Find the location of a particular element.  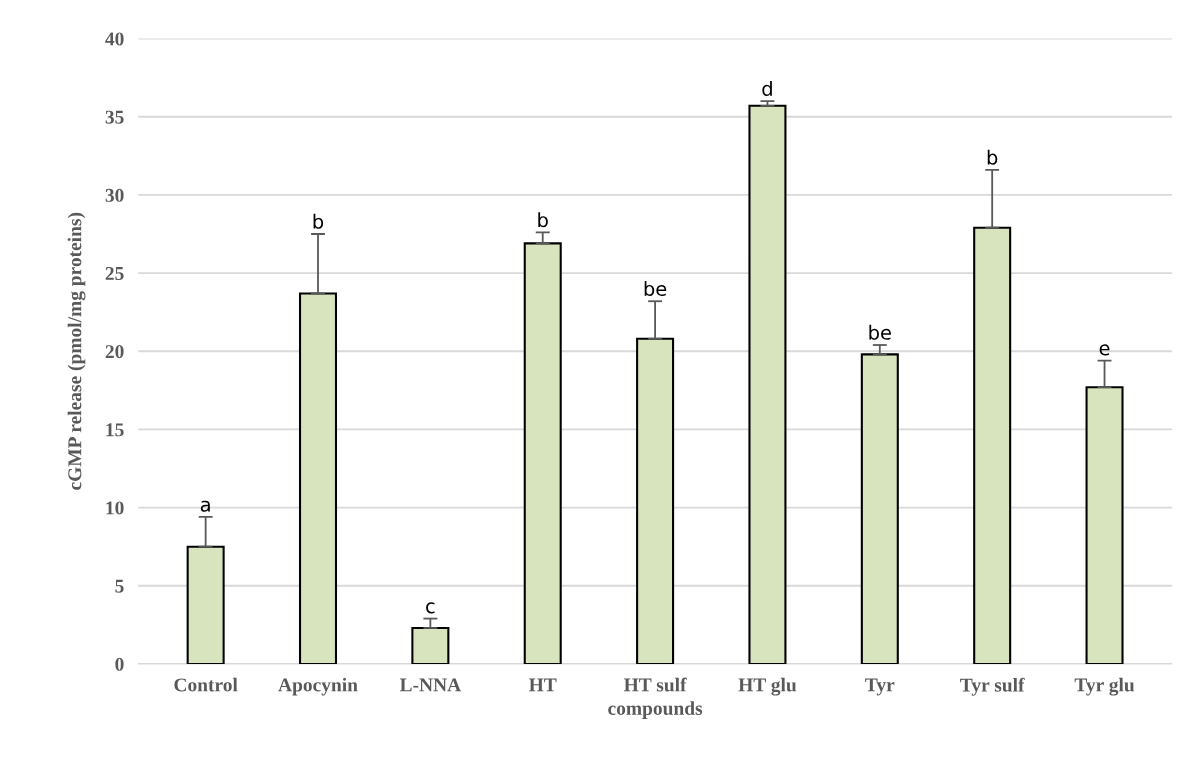

annotation: d is located at coordinates (767, 88).